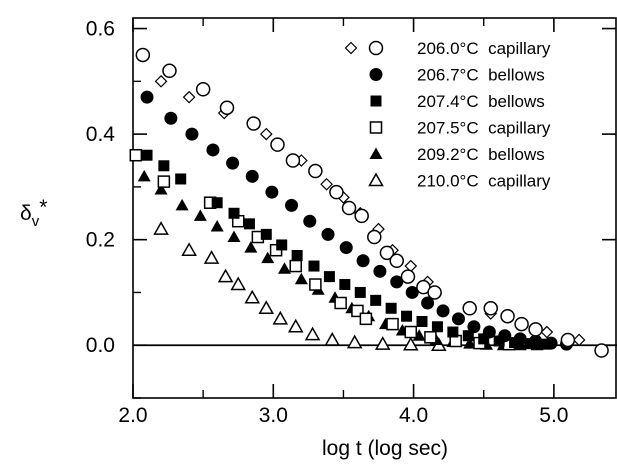 The image size is (617, 468). Describe the element at coordinates (457, 75) in the screenshot. I see `legend-item: 206.7°C bellows` at that location.